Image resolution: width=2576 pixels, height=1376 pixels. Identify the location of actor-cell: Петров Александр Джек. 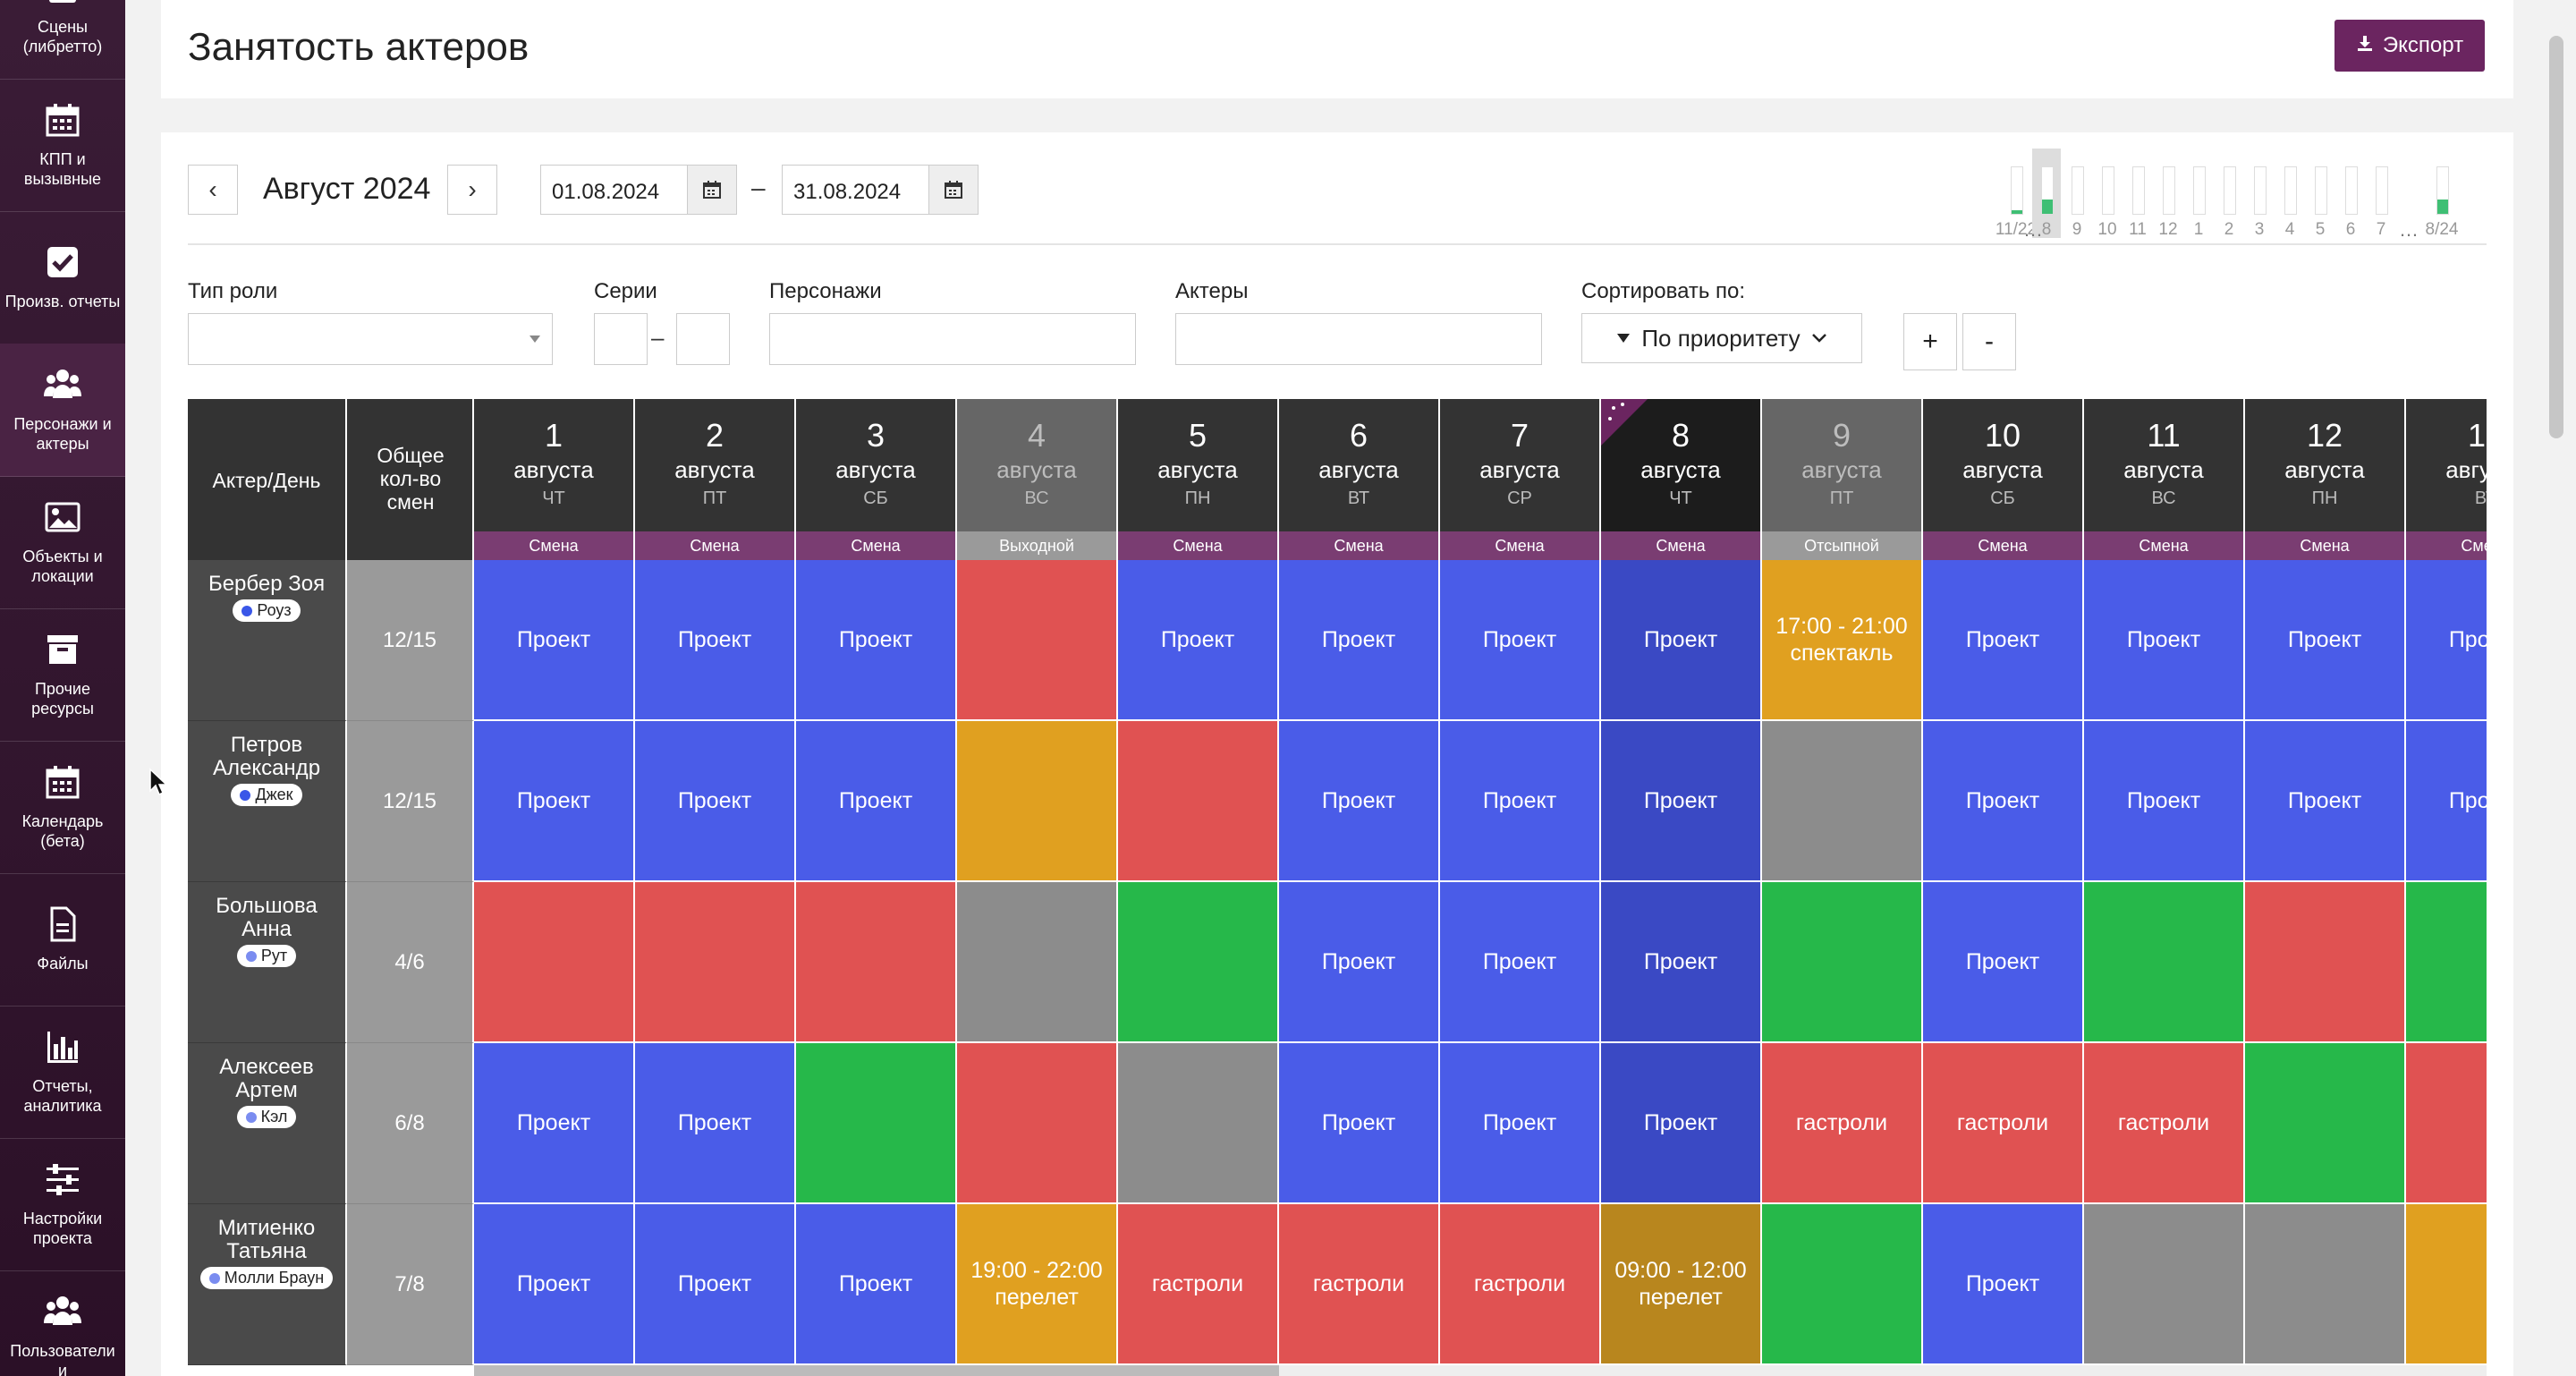
(267, 802).